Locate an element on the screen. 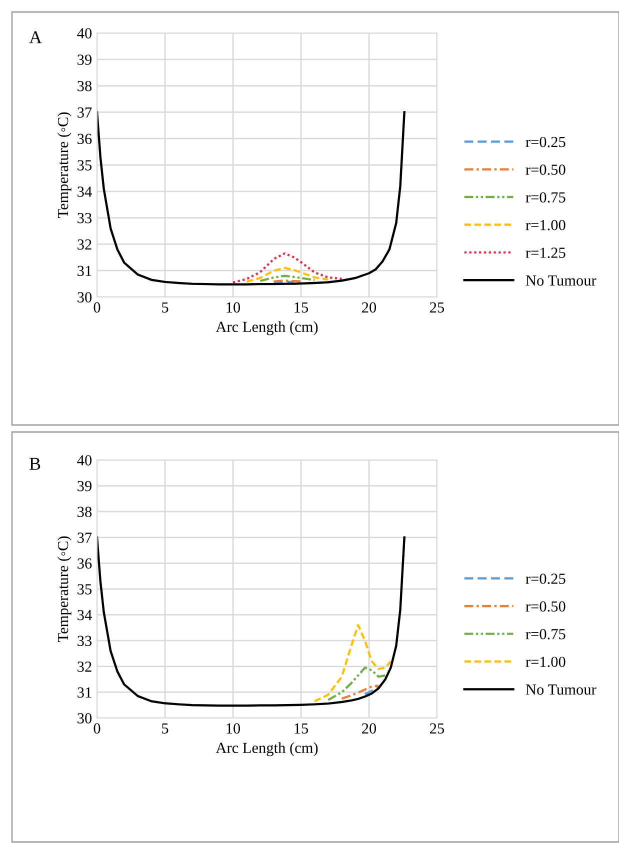  chart-title: A is located at coordinates (35, 37).